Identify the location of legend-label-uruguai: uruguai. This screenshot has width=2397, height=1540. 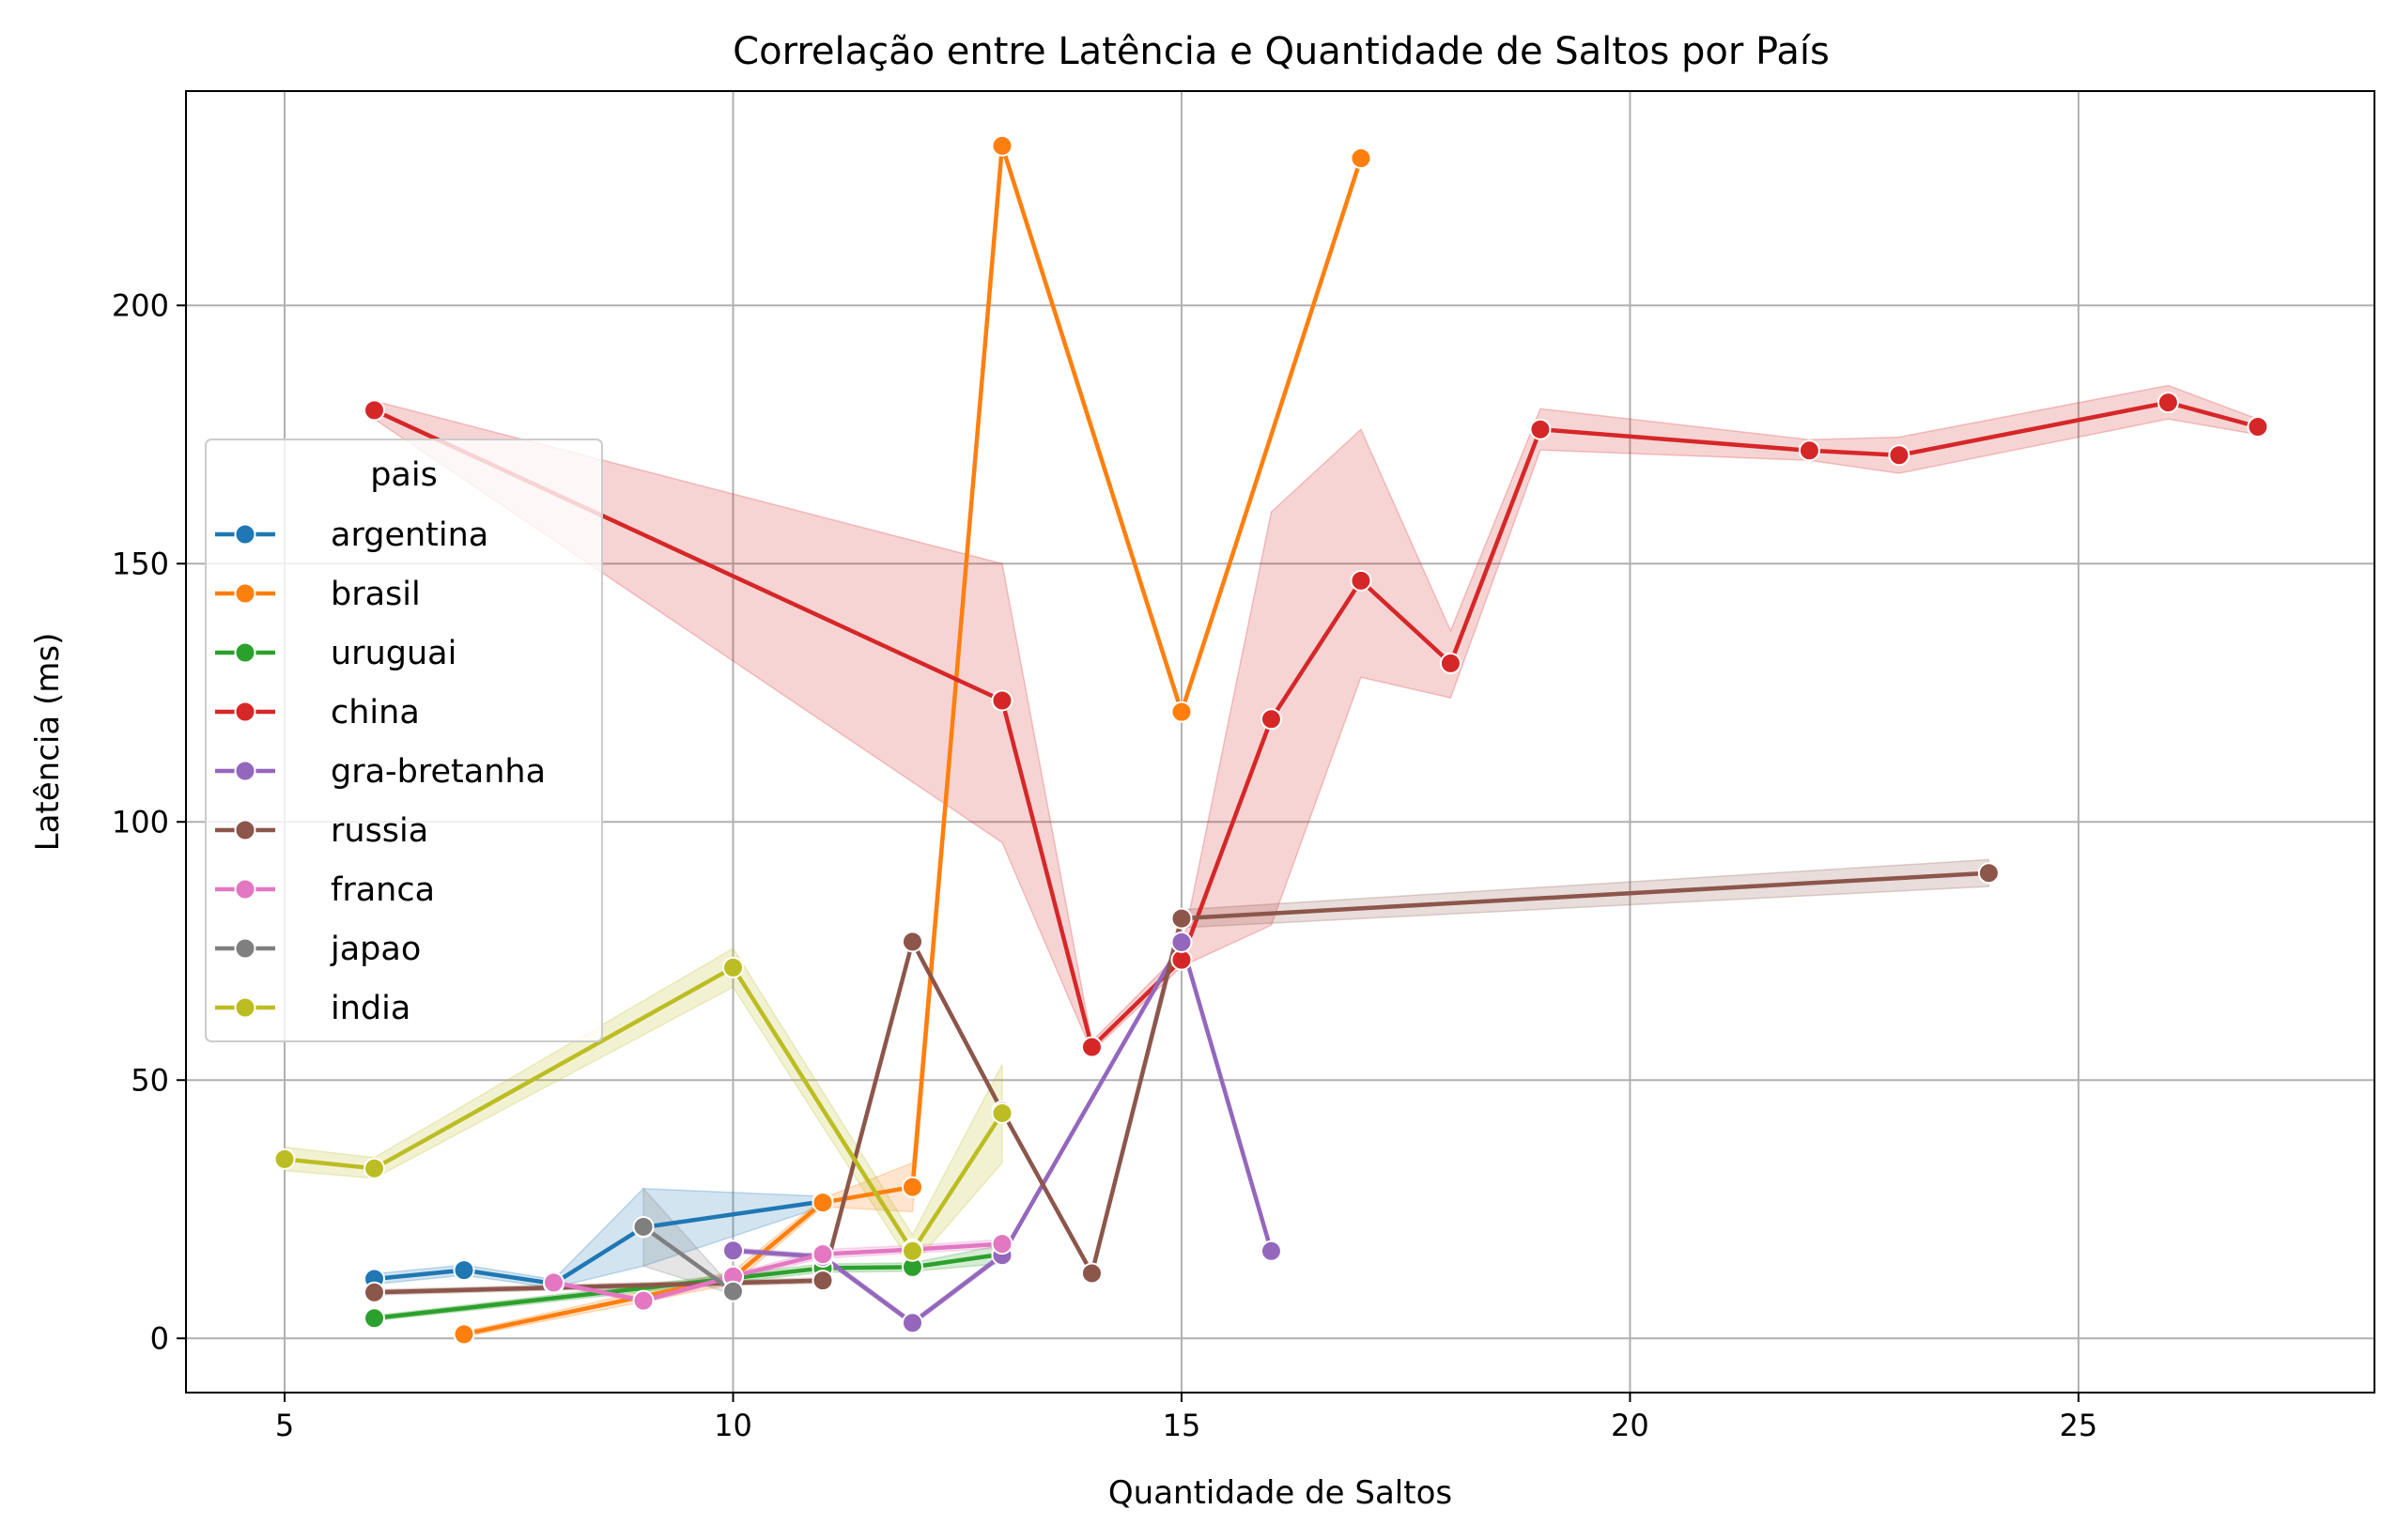
(394, 653).